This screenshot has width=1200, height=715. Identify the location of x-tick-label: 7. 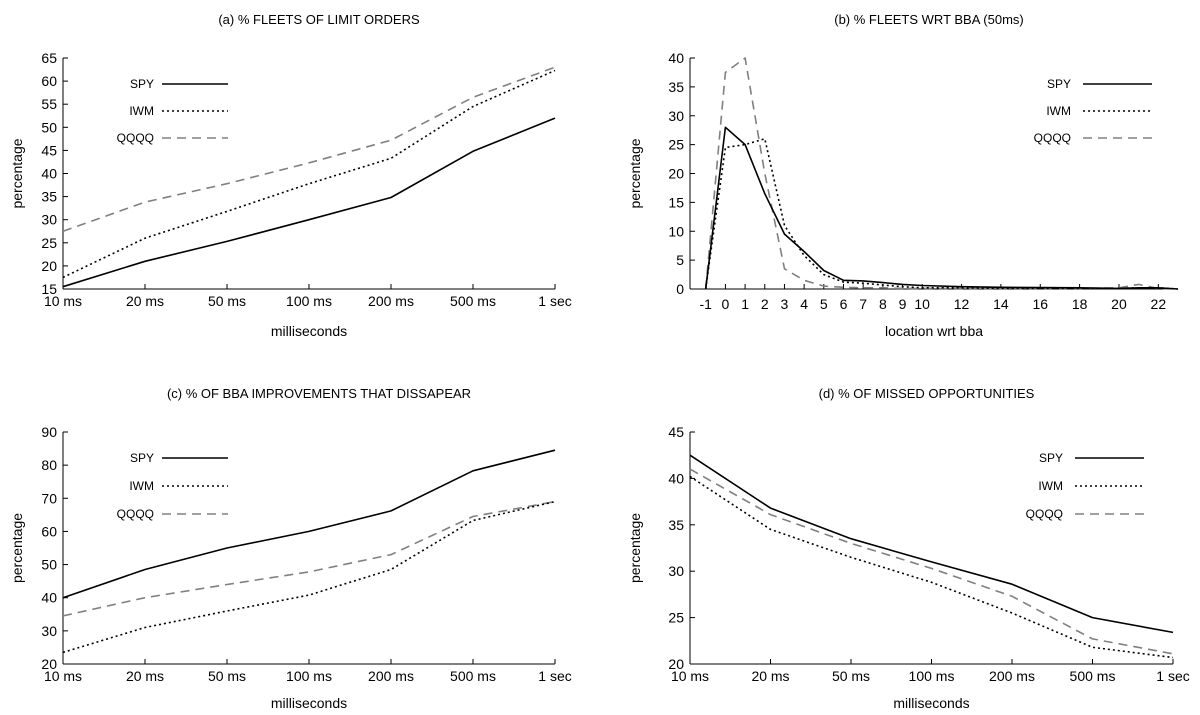
(863, 304).